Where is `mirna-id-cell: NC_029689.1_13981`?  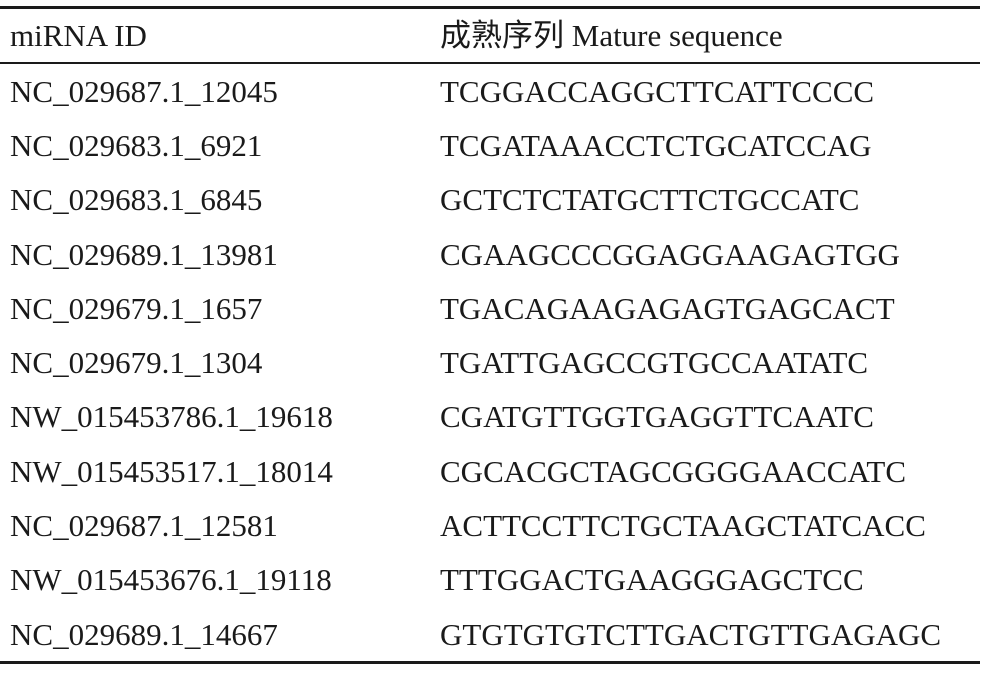 mirna-id-cell: NC_029689.1_13981 is located at coordinates (144, 254).